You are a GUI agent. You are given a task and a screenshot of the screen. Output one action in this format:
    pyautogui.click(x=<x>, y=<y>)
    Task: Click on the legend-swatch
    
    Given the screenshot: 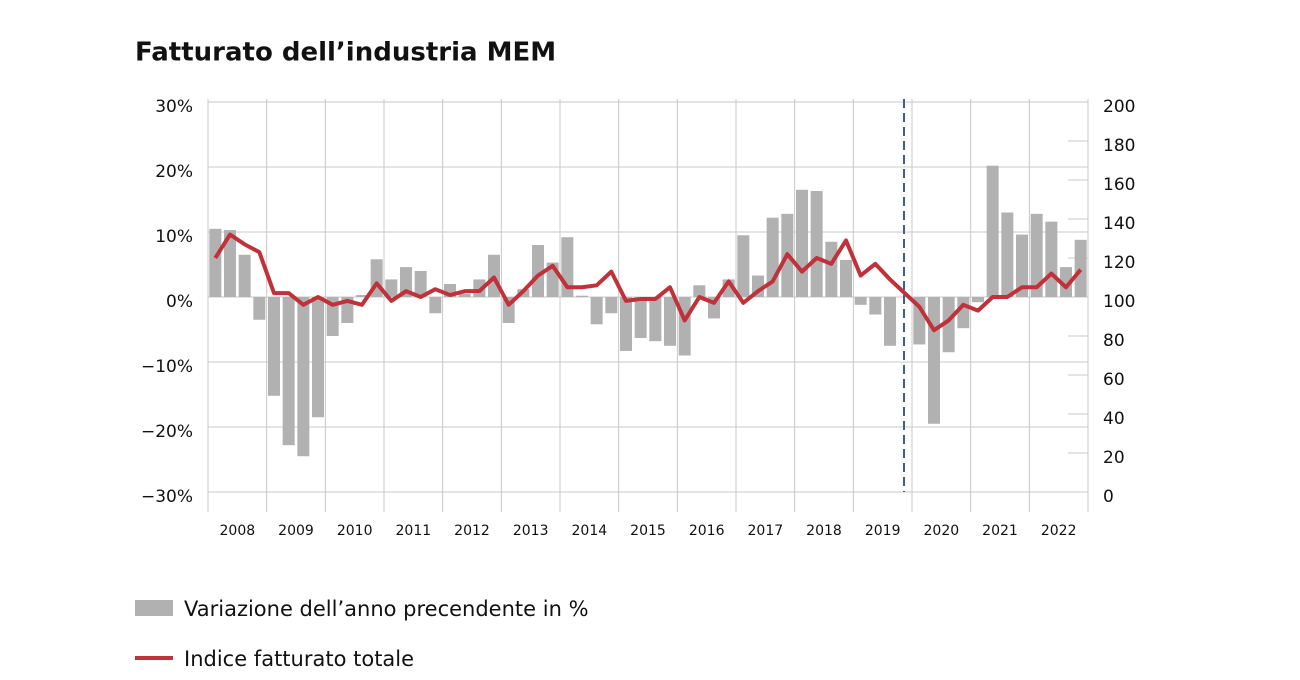 What is the action you would take?
    pyautogui.click(x=154, y=608)
    